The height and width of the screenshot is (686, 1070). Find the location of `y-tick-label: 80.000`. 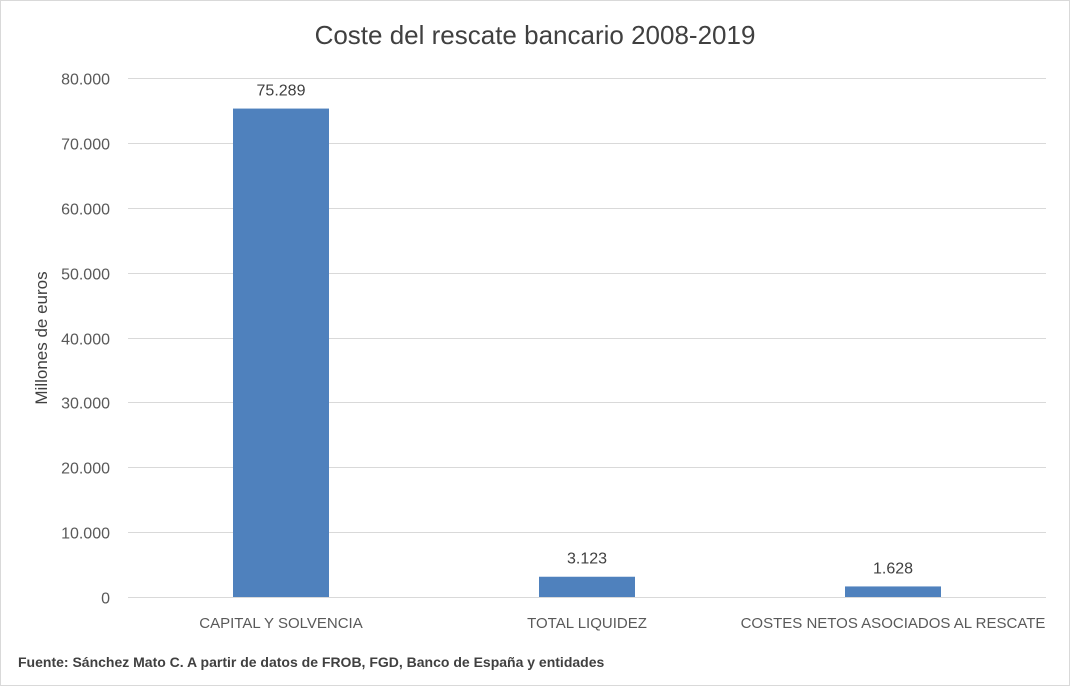

y-tick-label: 80.000 is located at coordinates (85, 80).